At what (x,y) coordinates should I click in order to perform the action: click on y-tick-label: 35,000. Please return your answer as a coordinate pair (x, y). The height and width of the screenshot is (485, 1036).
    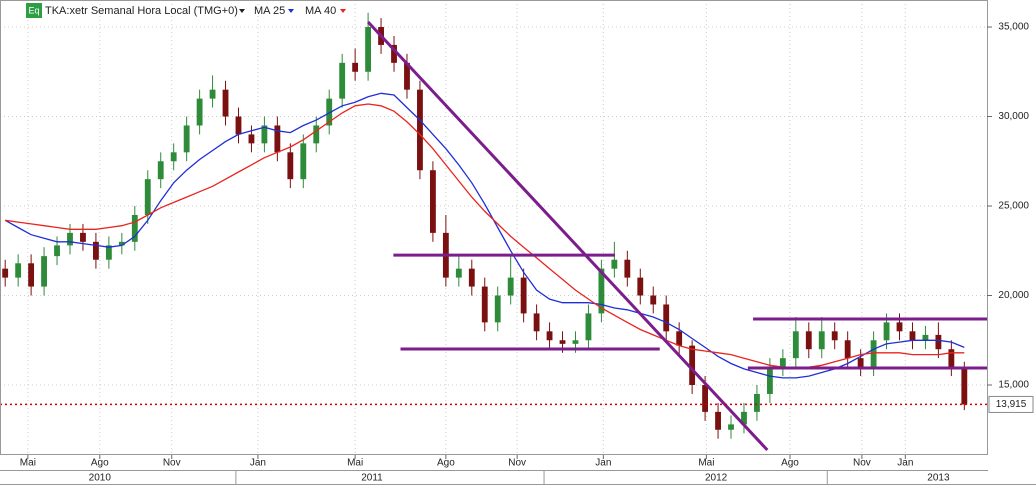
    Looking at the image, I should click on (1013, 27).